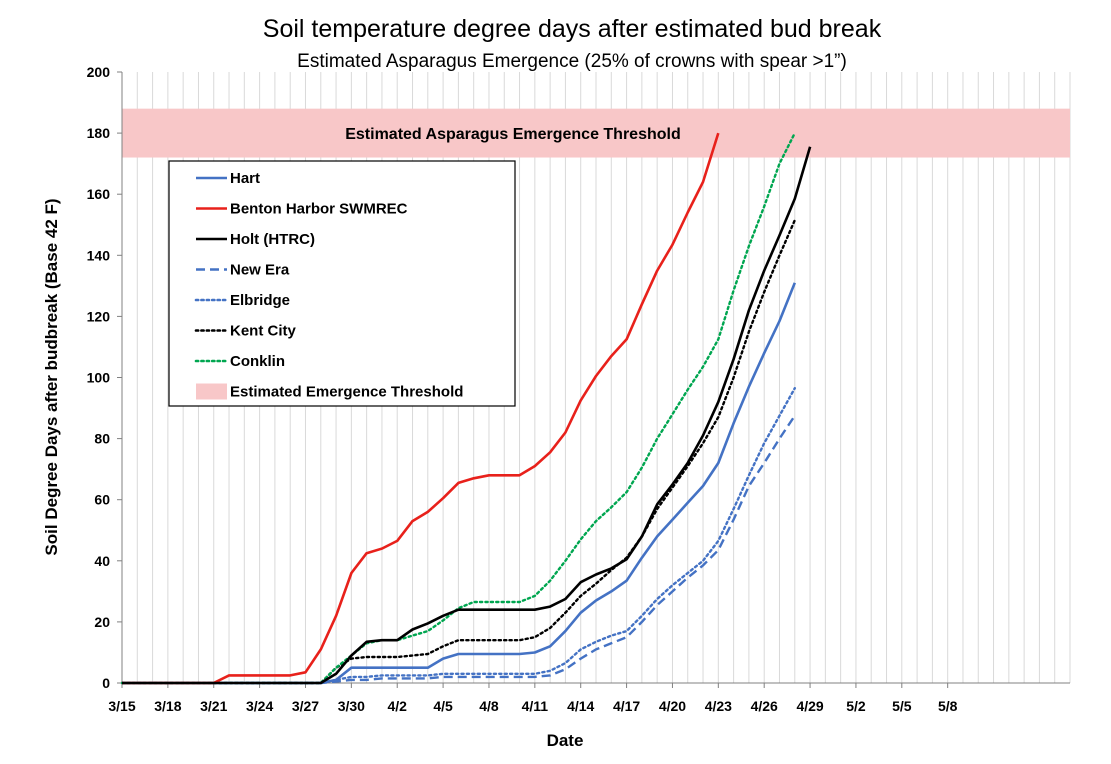  I want to click on x-tick-label-5: 3/30, so click(351, 706).